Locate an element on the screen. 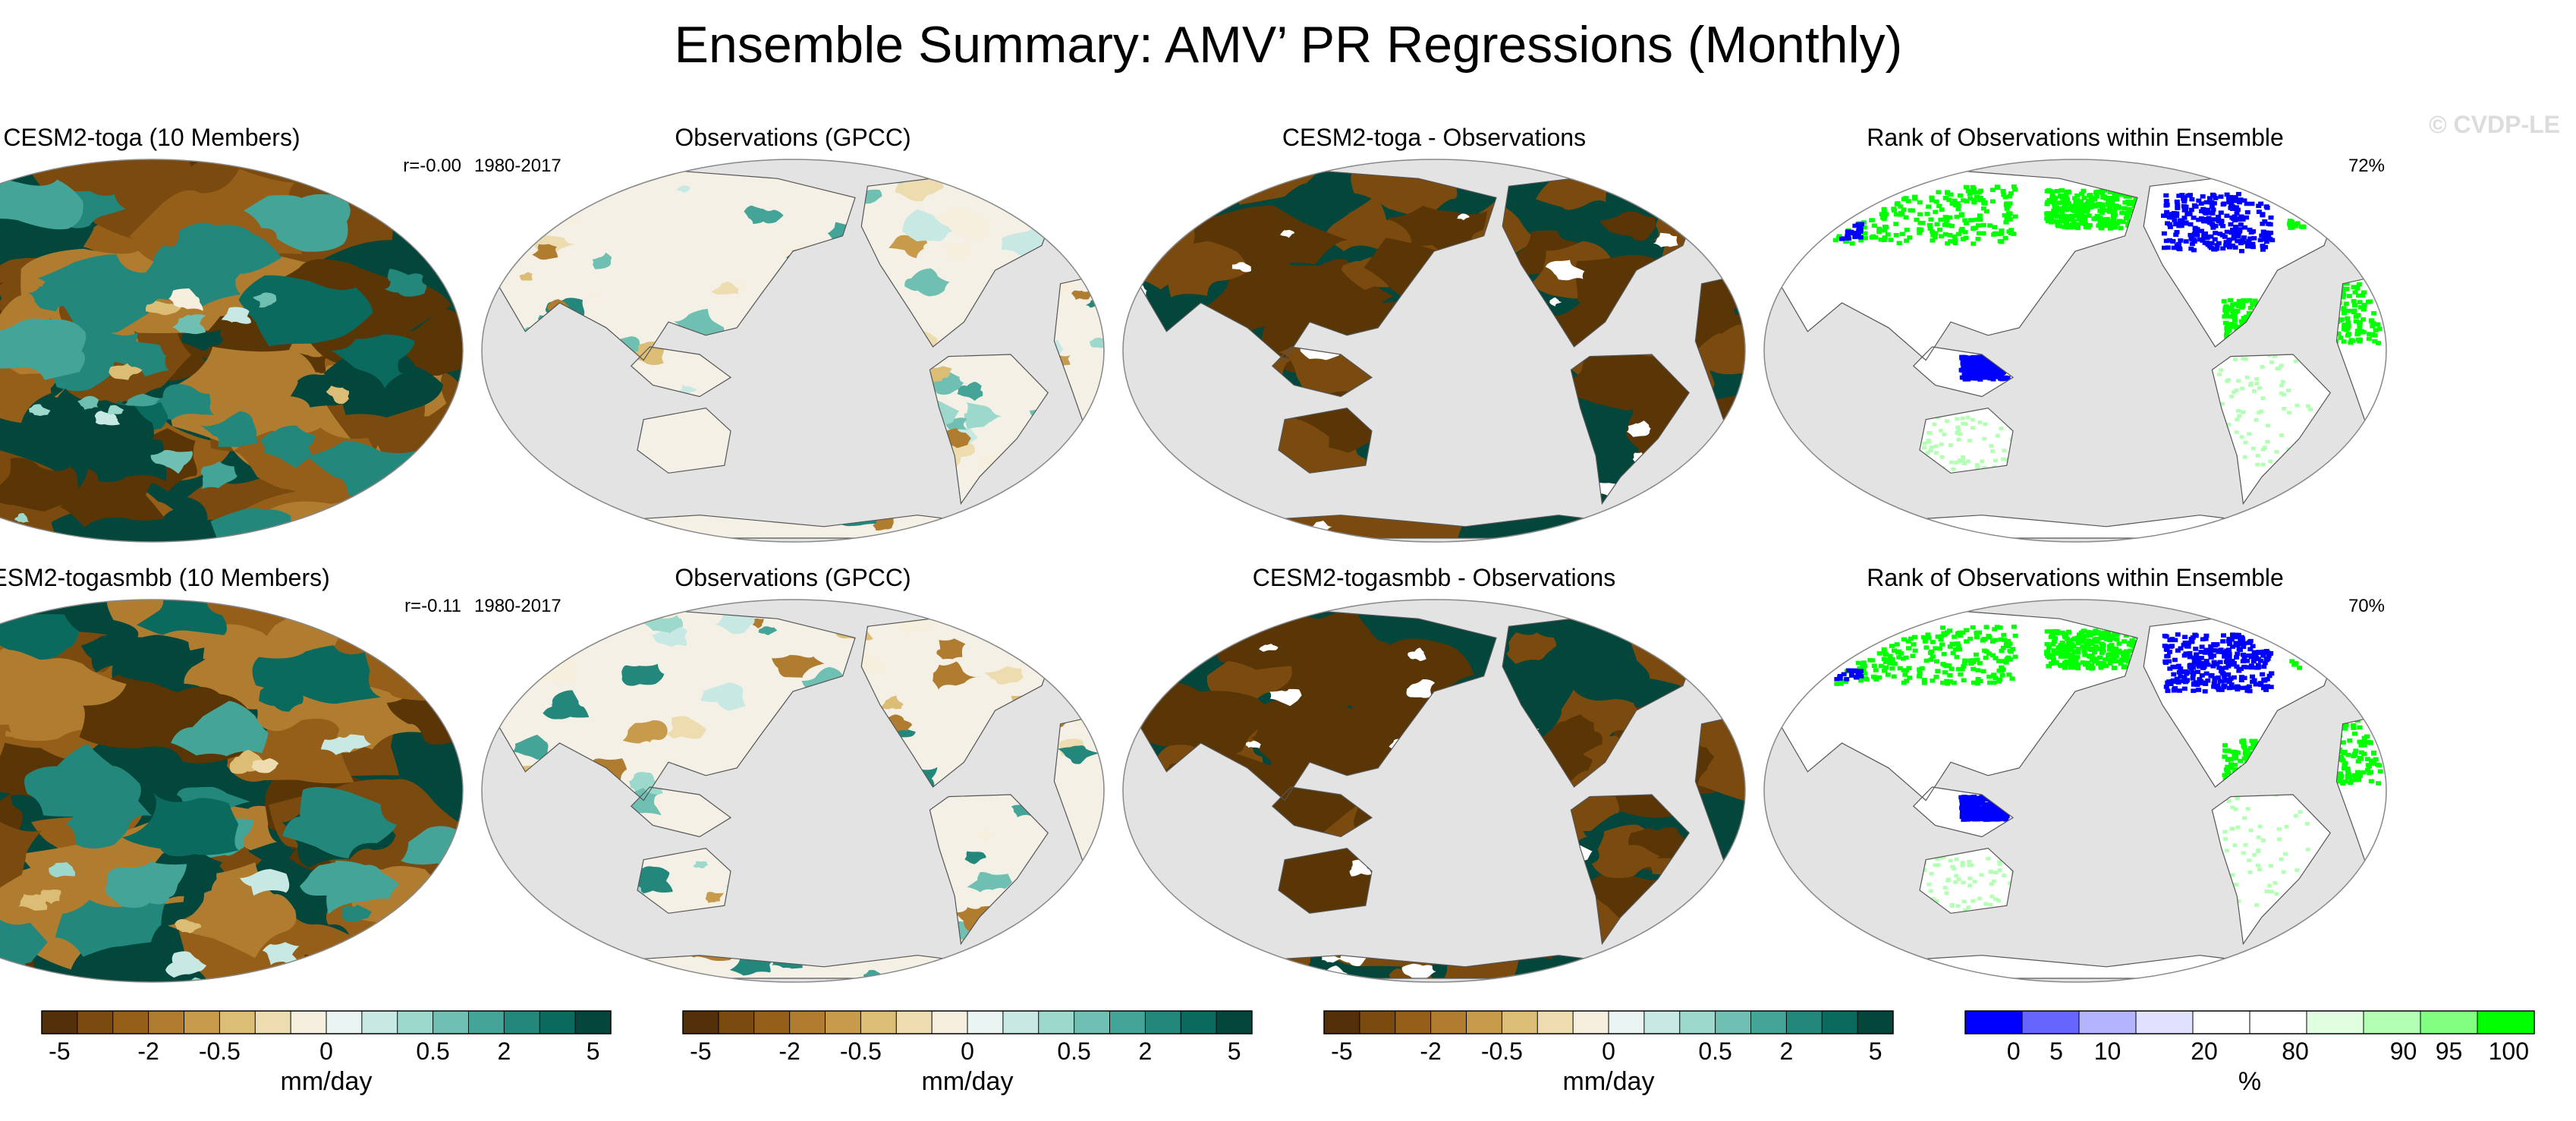  colorbar-tick-label: 80 is located at coordinates (2295, 1051).